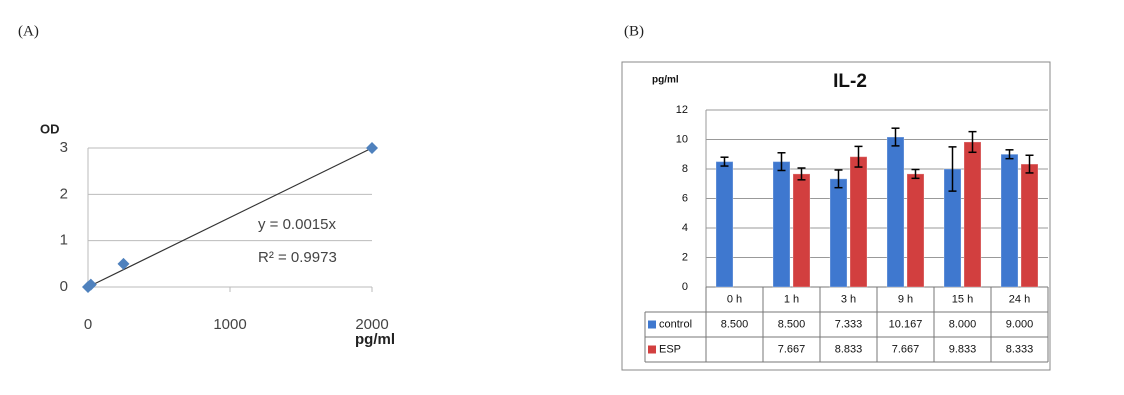  I want to click on x-tick-label: 2000, so click(371, 324).